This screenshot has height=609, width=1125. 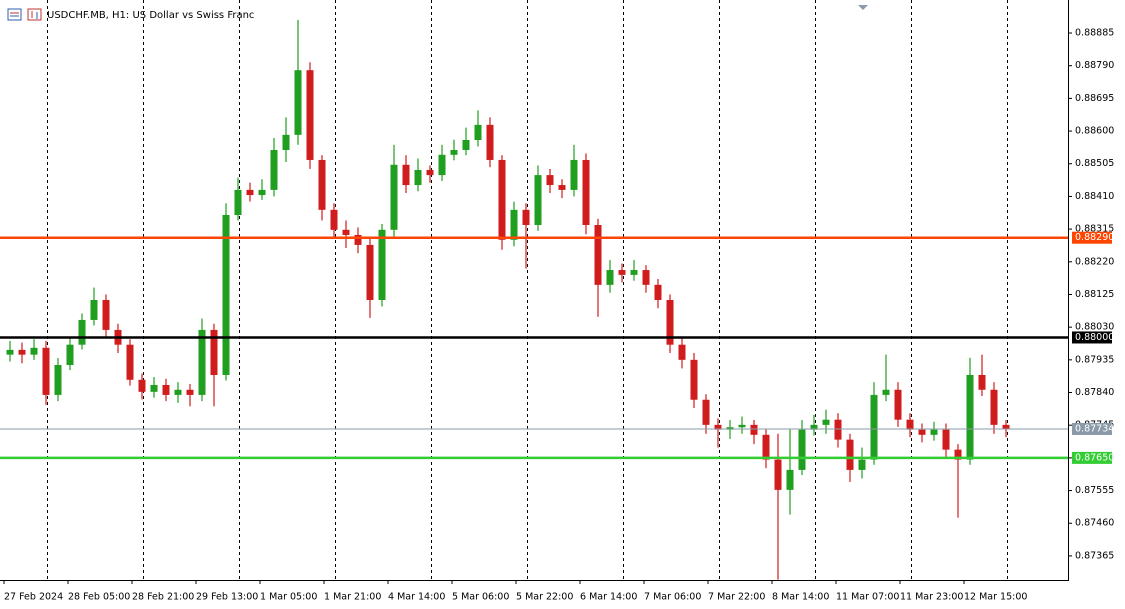 What do you see at coordinates (227, 597) in the screenshot?
I see `x-tick-label: 29 Feb 13:00` at bounding box center [227, 597].